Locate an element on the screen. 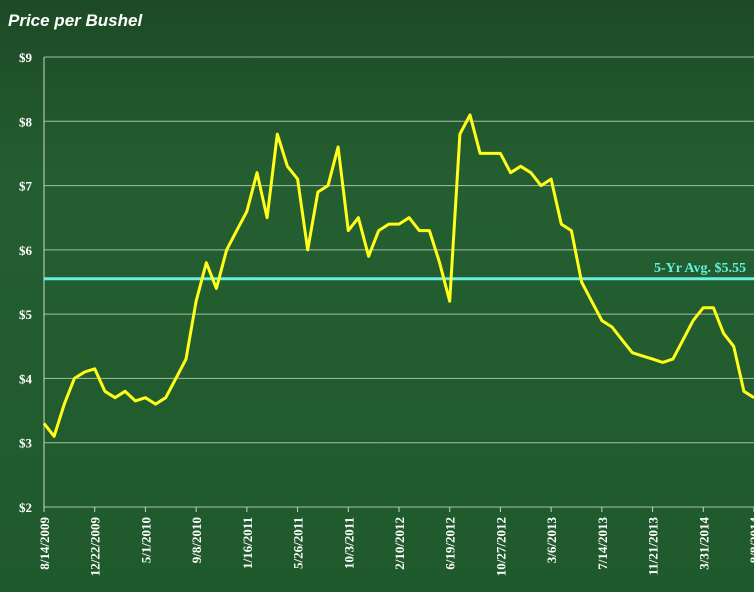  x-tick-label: 3/6/2013 is located at coordinates (551, 540).